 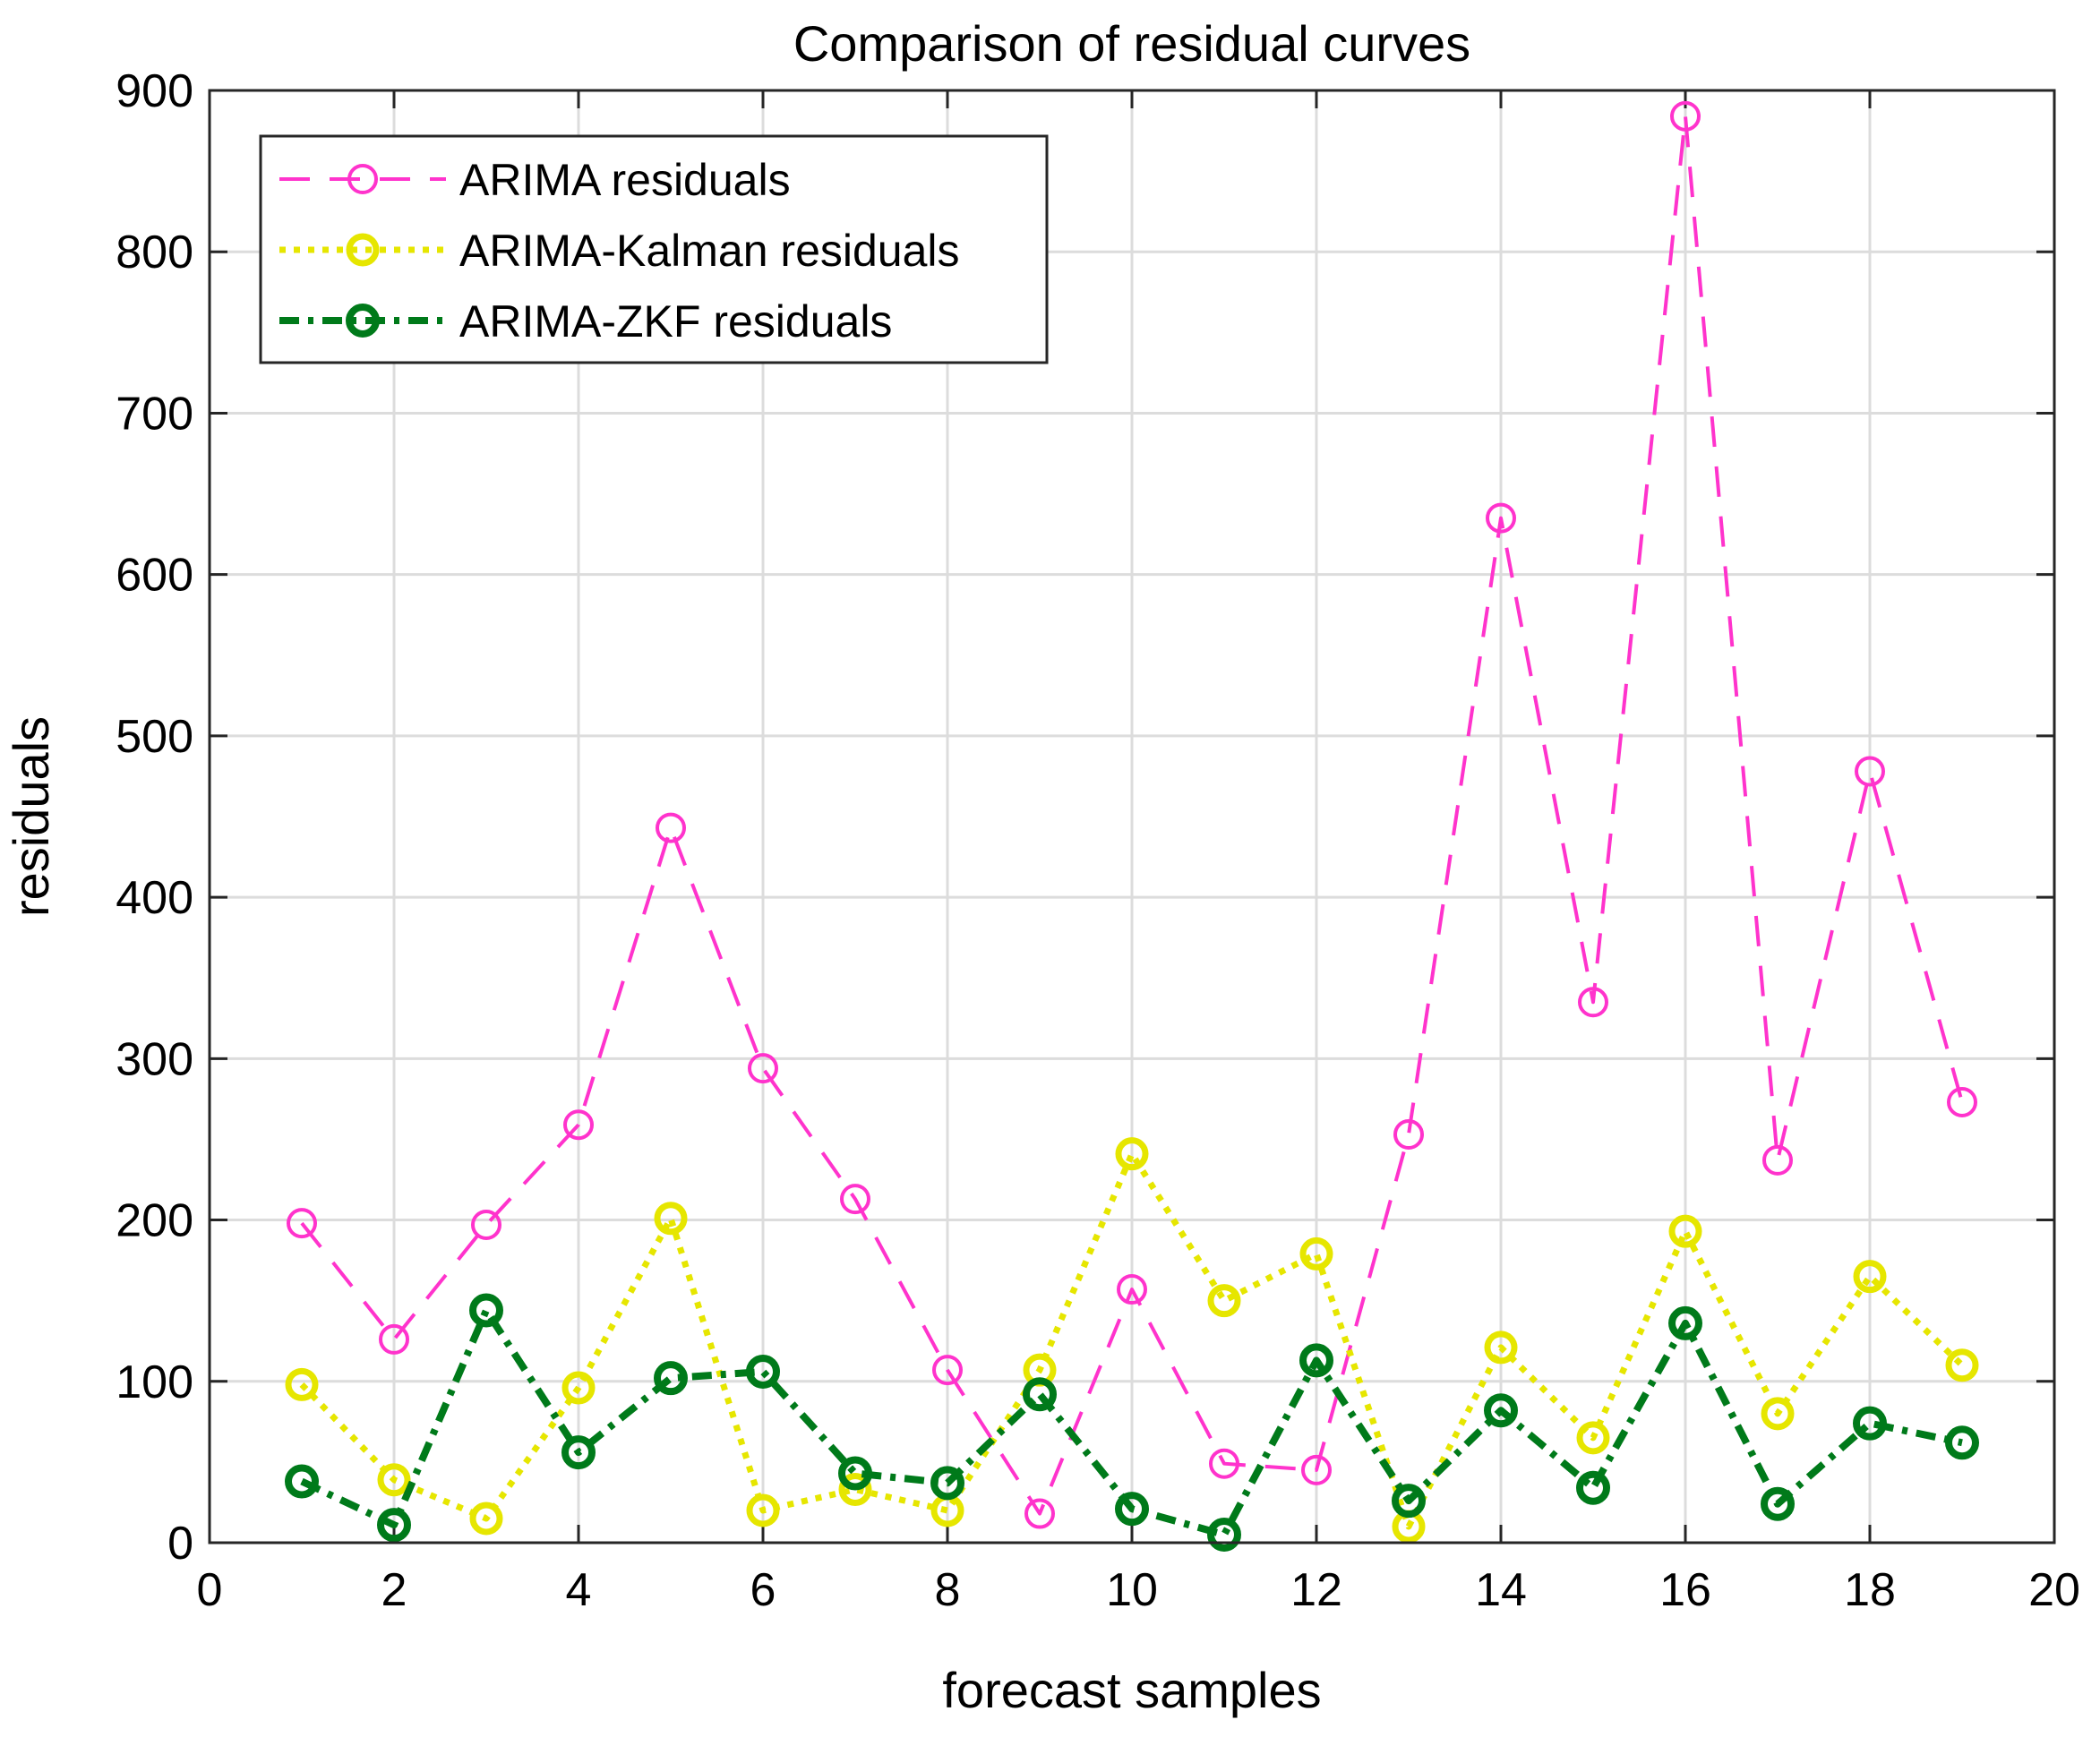 I want to click on legend-label: ARIMA-Kalman residuals, so click(x=709, y=251).